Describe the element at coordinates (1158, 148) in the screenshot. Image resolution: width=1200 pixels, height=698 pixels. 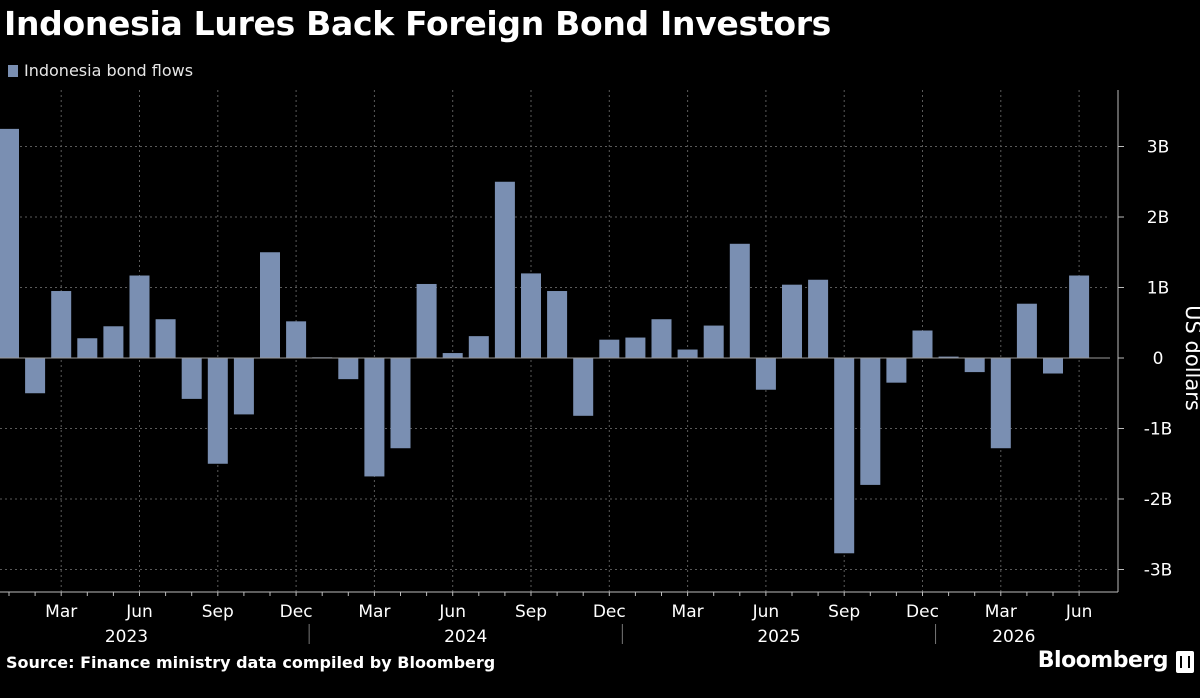
I see `y-tick-label: 3B` at that location.